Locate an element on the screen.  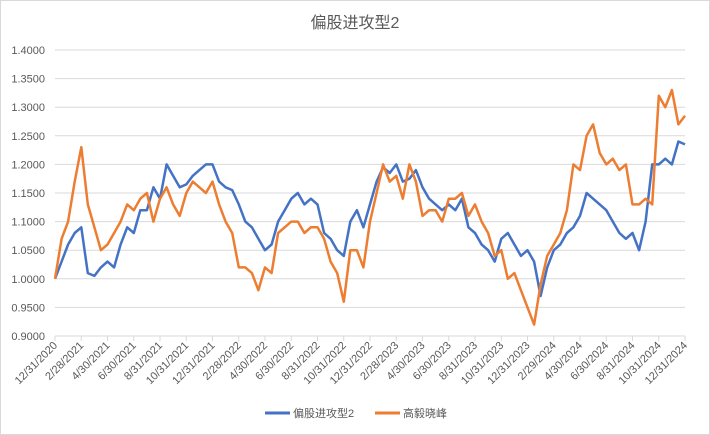
chart-title: 偏股进攻型2 is located at coordinates (355, 23).